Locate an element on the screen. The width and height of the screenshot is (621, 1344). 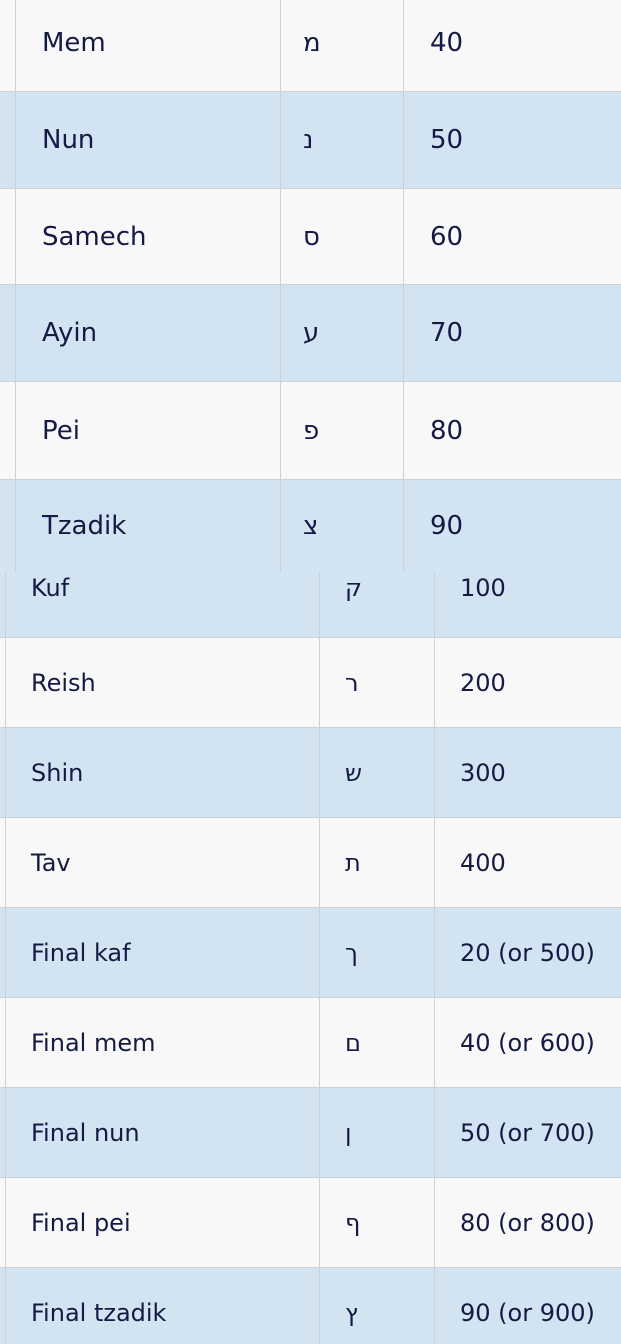
table-row: Final nun ן 50 (or 700) is located at coordinates (310, 1133).